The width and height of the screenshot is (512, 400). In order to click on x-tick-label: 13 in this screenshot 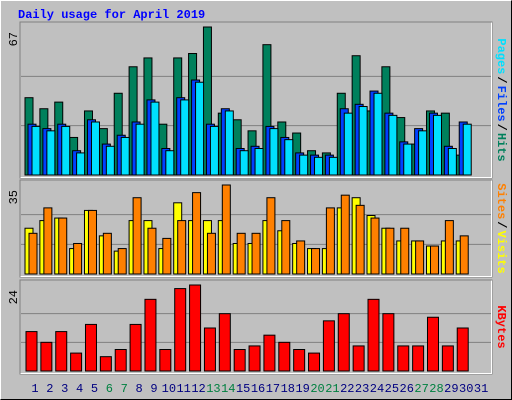, I will do `click(213, 389)`.